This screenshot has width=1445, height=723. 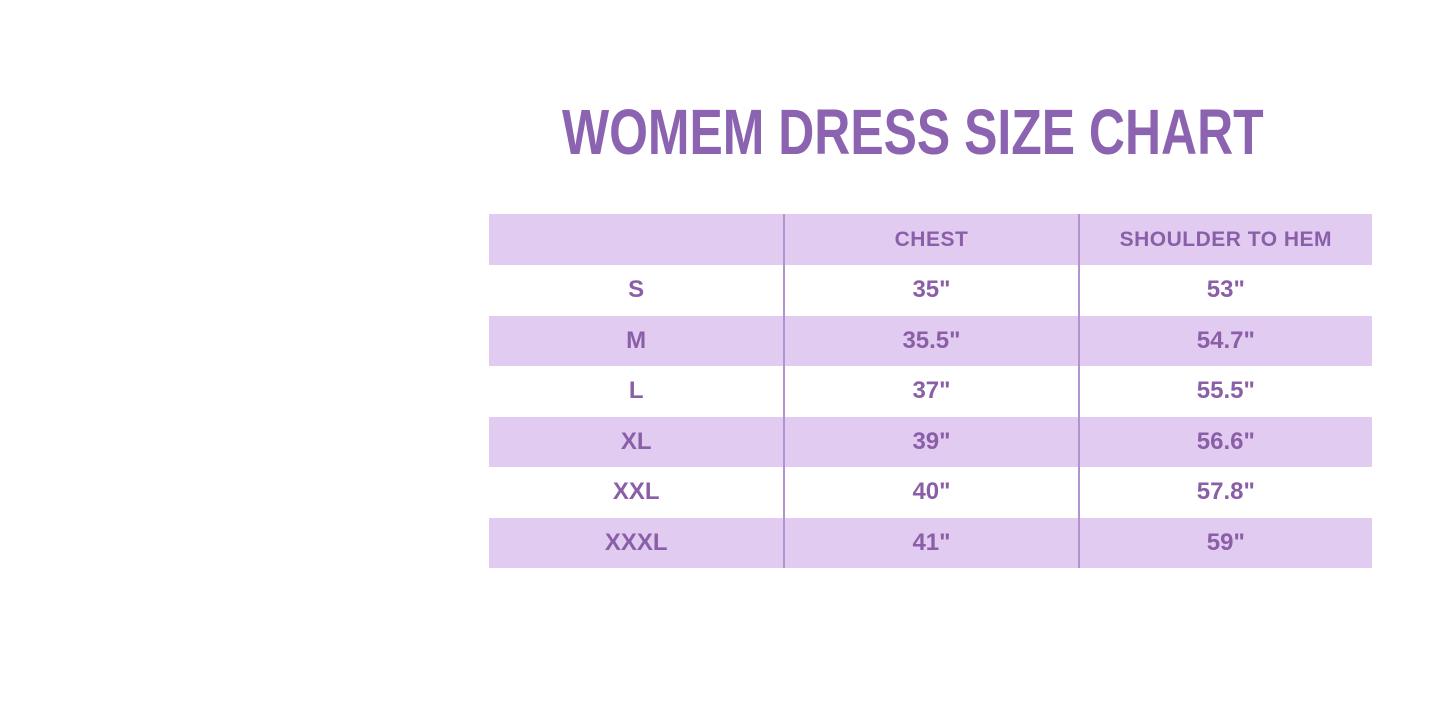 What do you see at coordinates (912, 131) in the screenshot?
I see `page-title-text: WOMEM DRESS SIZE CHART` at bounding box center [912, 131].